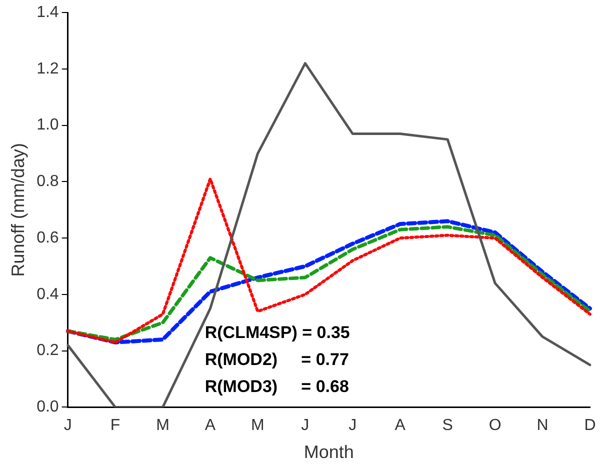 The height and width of the screenshot is (472, 602). What do you see at coordinates (115, 425) in the screenshot?
I see `x-tick-label: F` at bounding box center [115, 425].